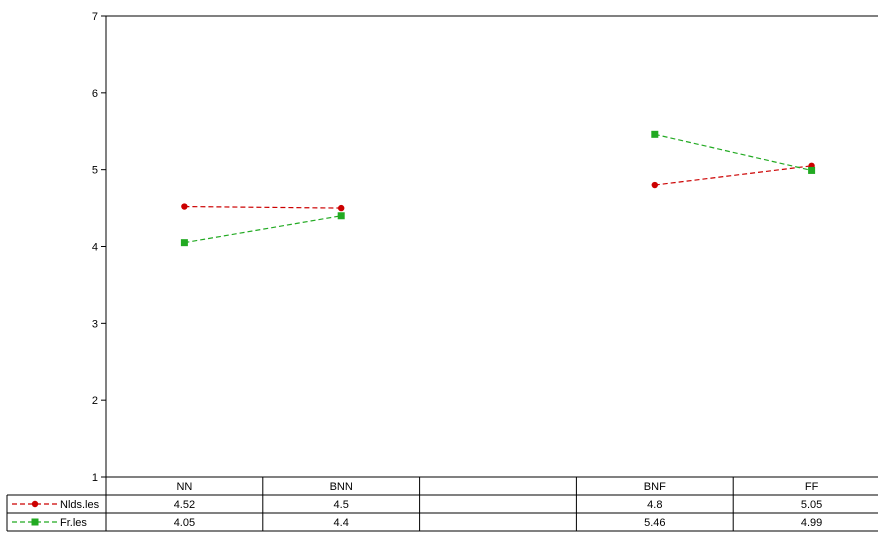  What do you see at coordinates (811, 505) in the screenshot?
I see `data-label: 5.05` at bounding box center [811, 505].